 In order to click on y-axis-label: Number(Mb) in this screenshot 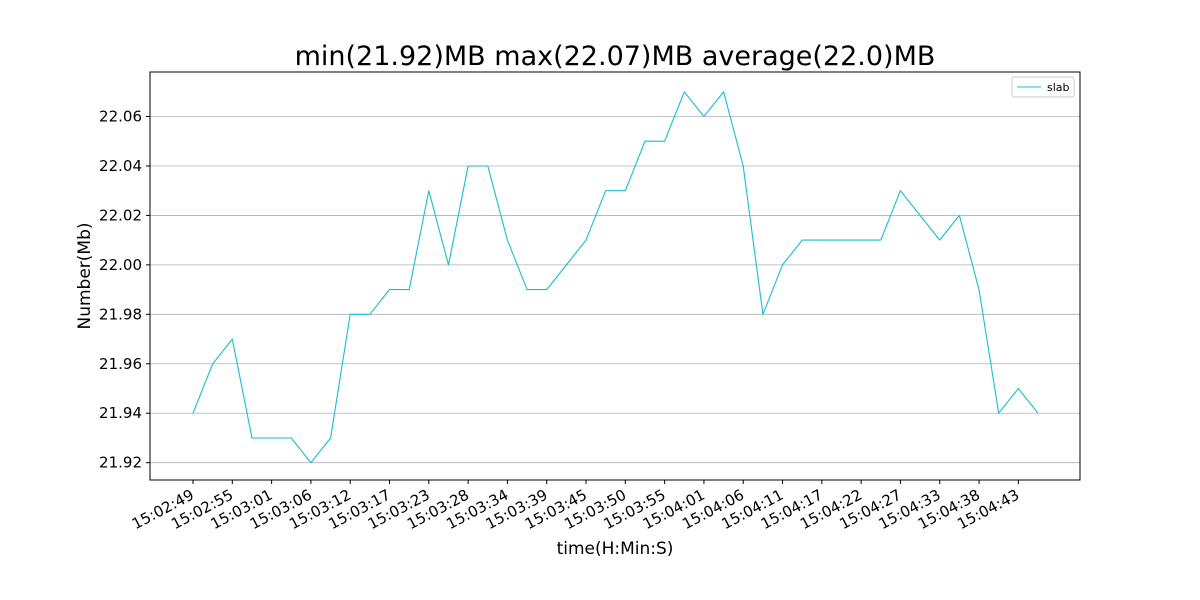, I will do `click(85, 275)`.